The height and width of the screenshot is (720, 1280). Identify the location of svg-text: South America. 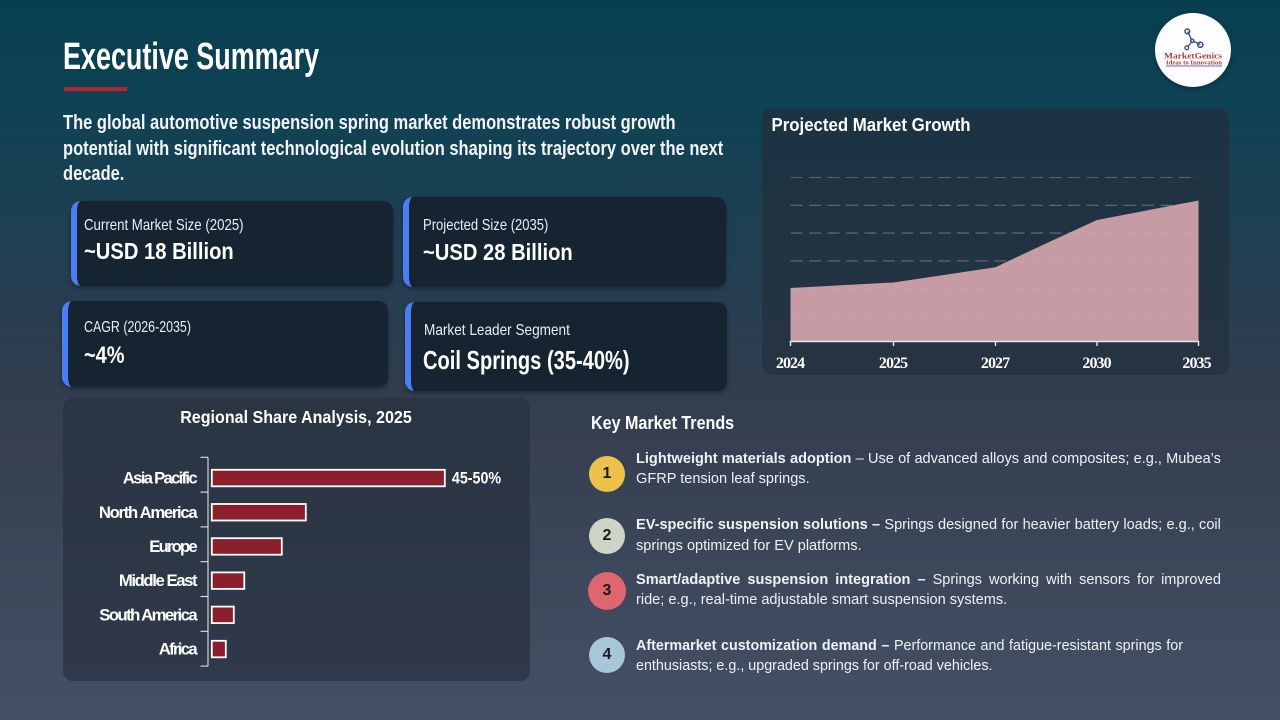
(148, 614).